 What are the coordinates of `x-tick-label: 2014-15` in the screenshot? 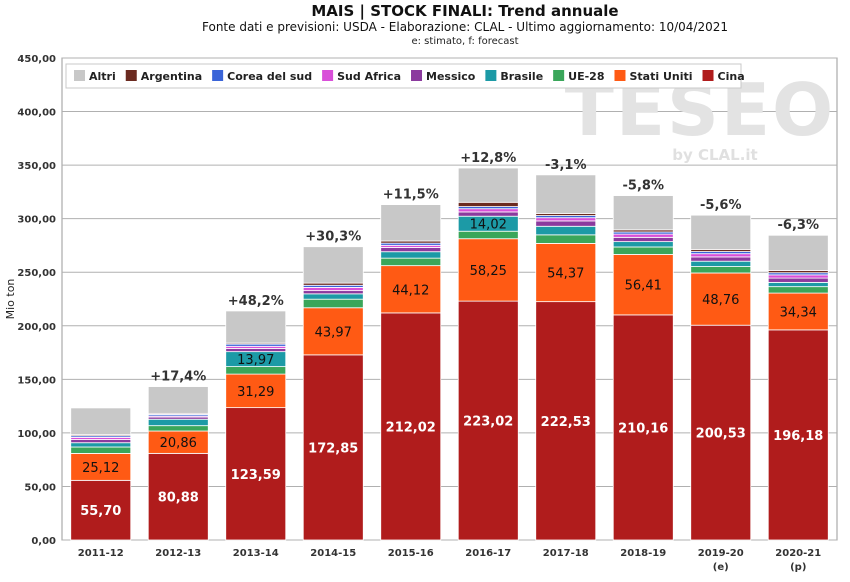 It's located at (333, 553).